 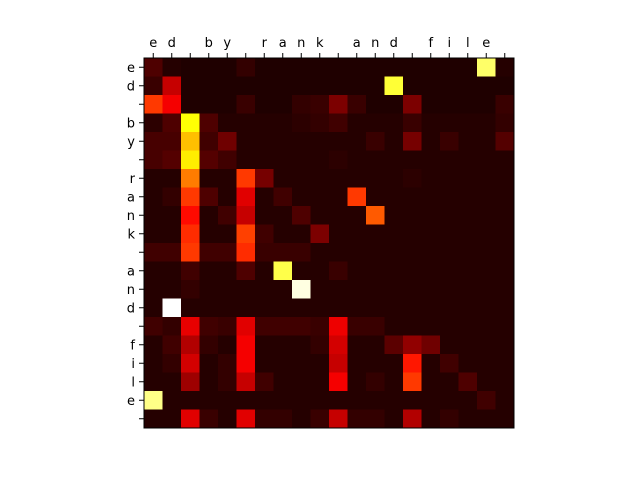 What do you see at coordinates (133, 382) in the screenshot?
I see `y-tick-label: l` at bounding box center [133, 382].